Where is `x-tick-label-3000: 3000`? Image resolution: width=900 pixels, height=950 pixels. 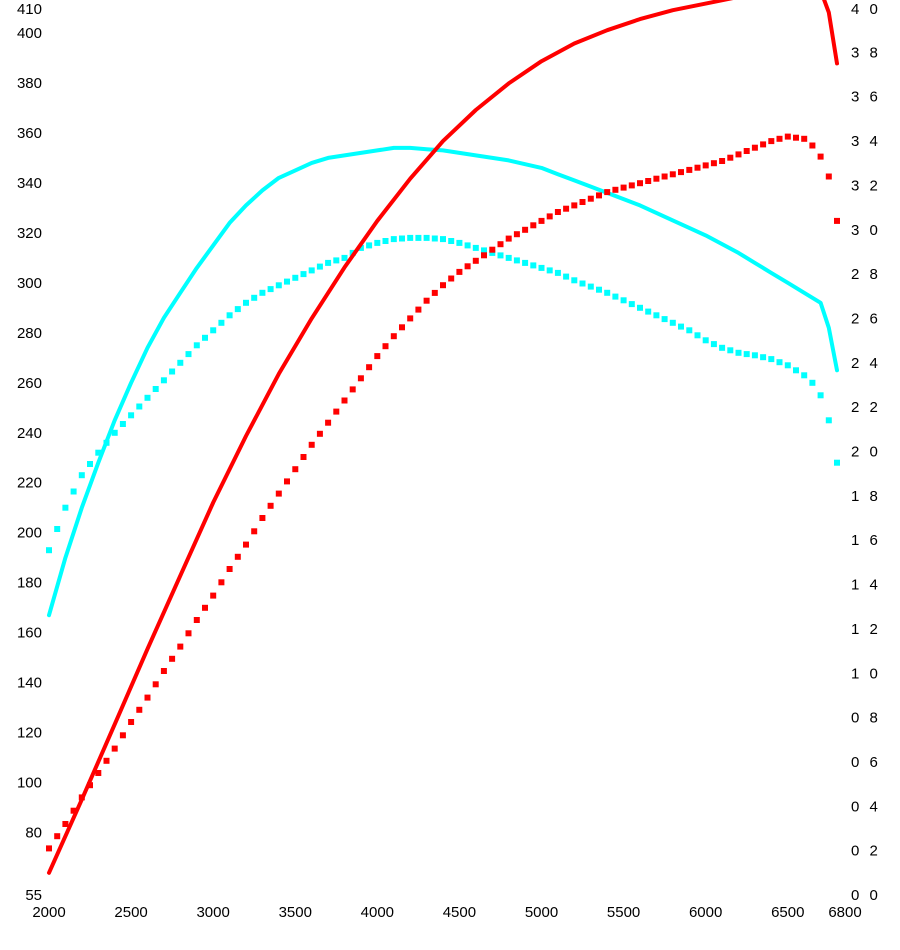 x-tick-label-3000: 3000 is located at coordinates (212, 912).